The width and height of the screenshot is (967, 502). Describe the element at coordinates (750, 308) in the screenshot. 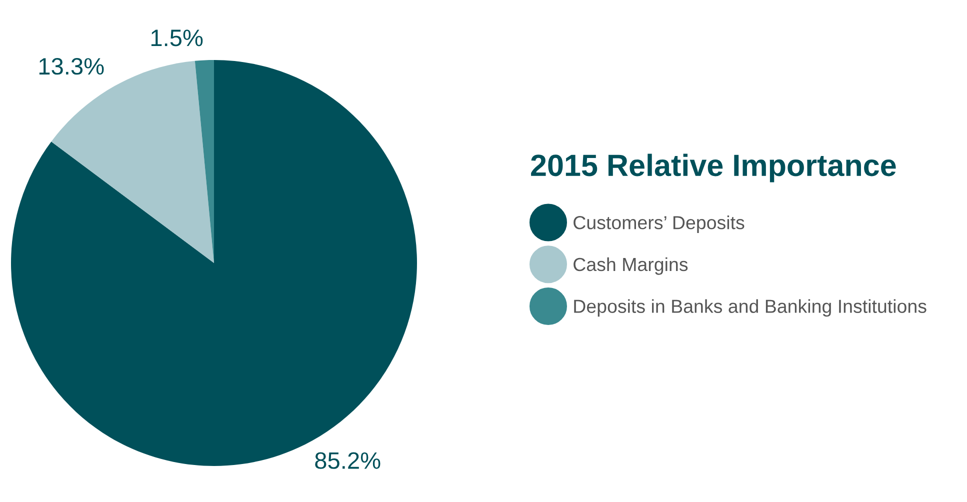

I see `legend-label: Deposits in Banks and Banking Institutions` at that location.